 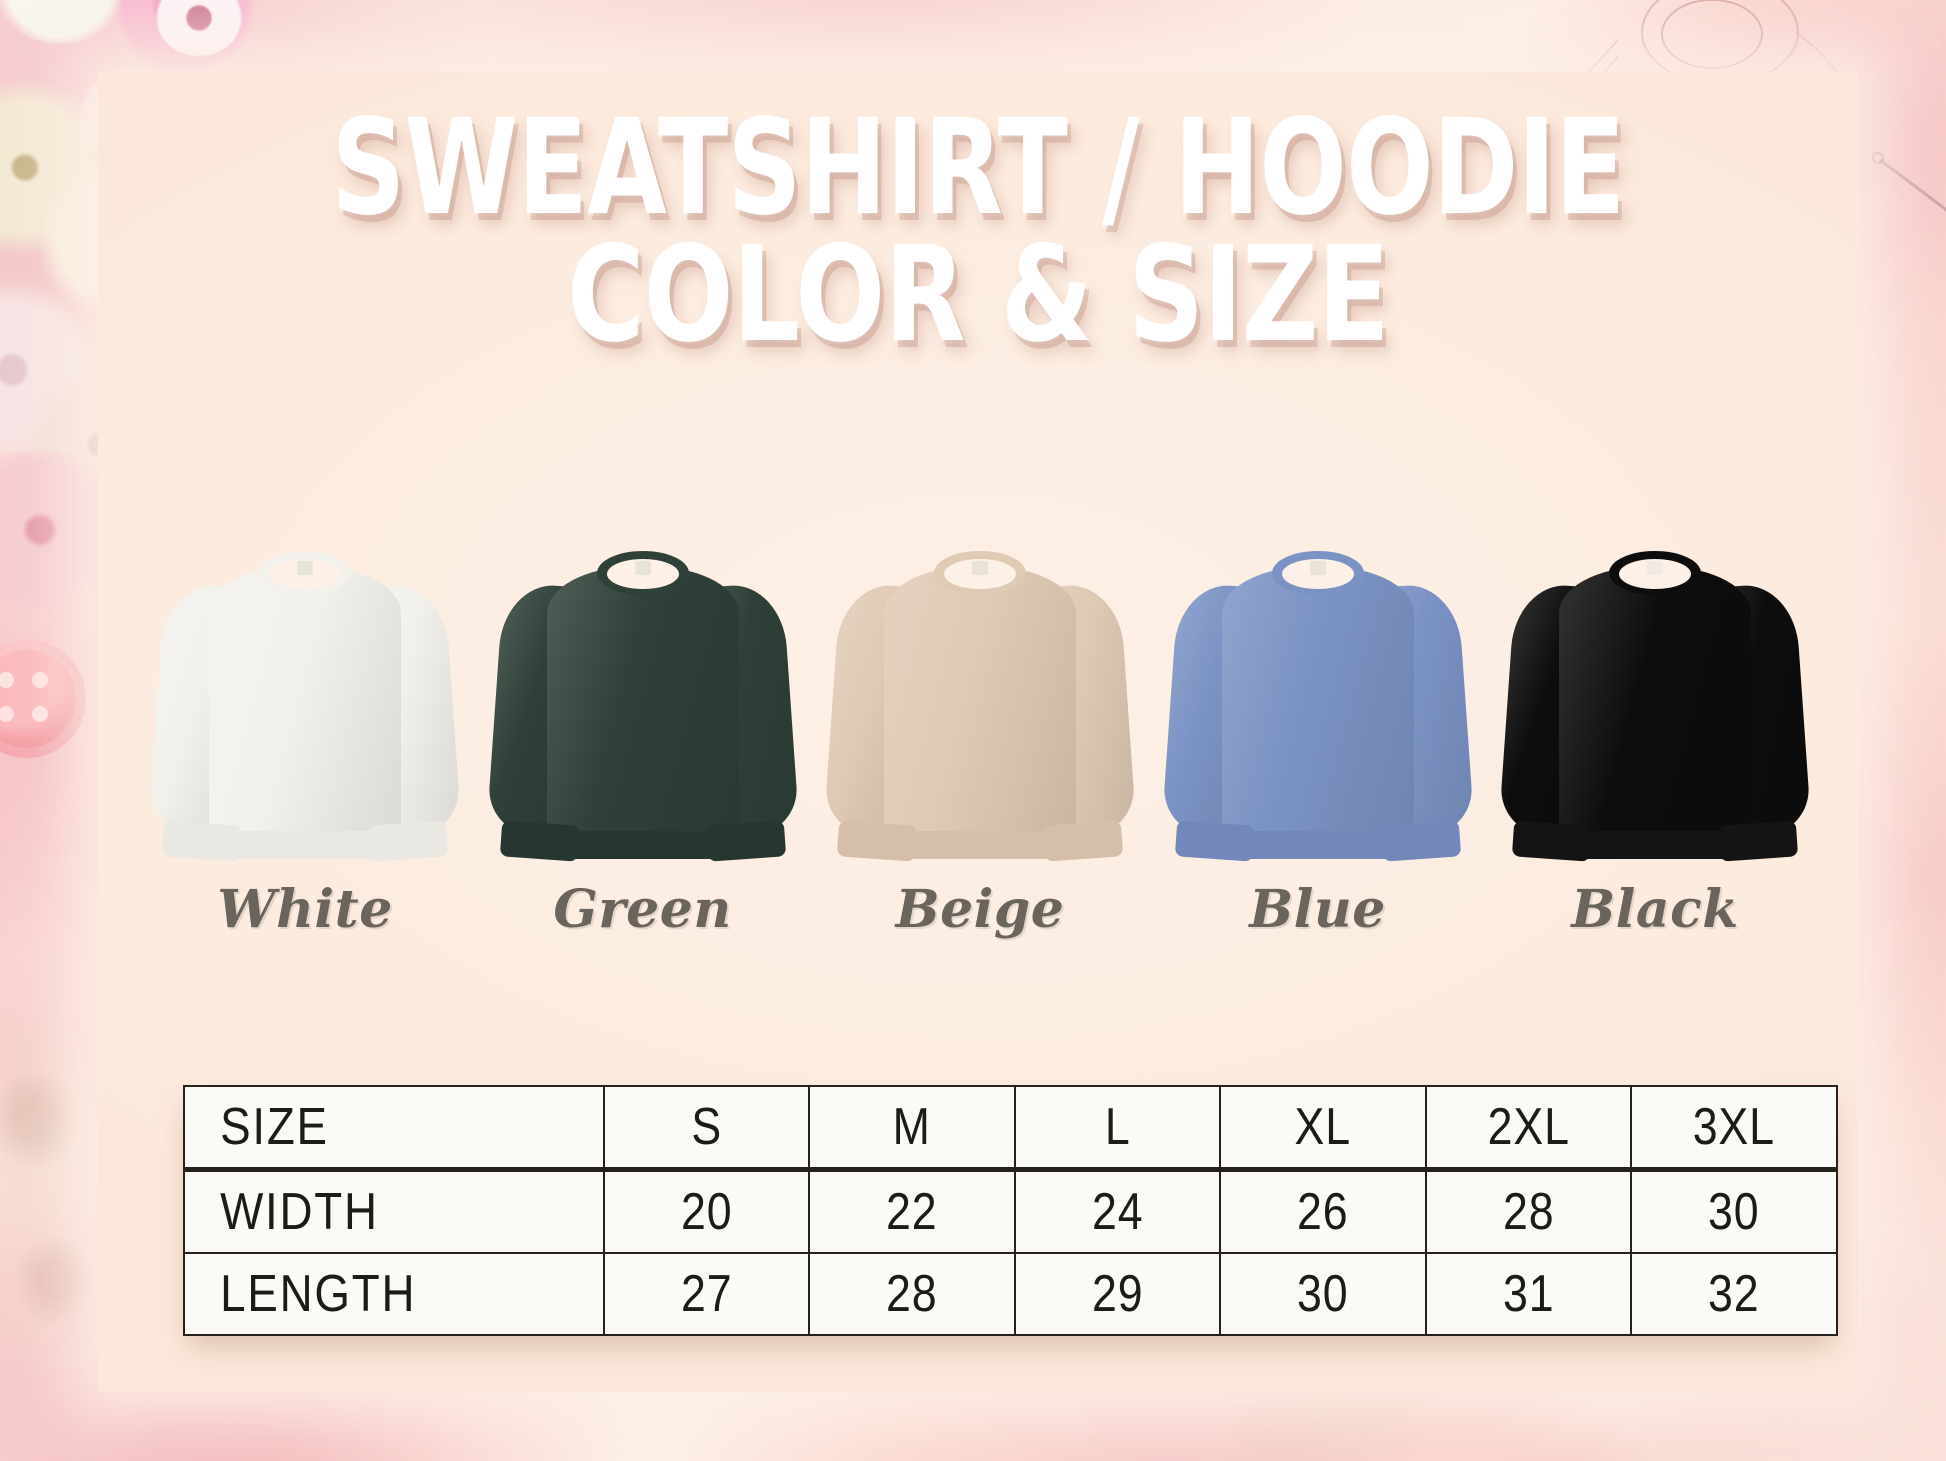 What do you see at coordinates (1734, 1128) in the screenshot?
I see `table-header-3xl: 3XL` at bounding box center [1734, 1128].